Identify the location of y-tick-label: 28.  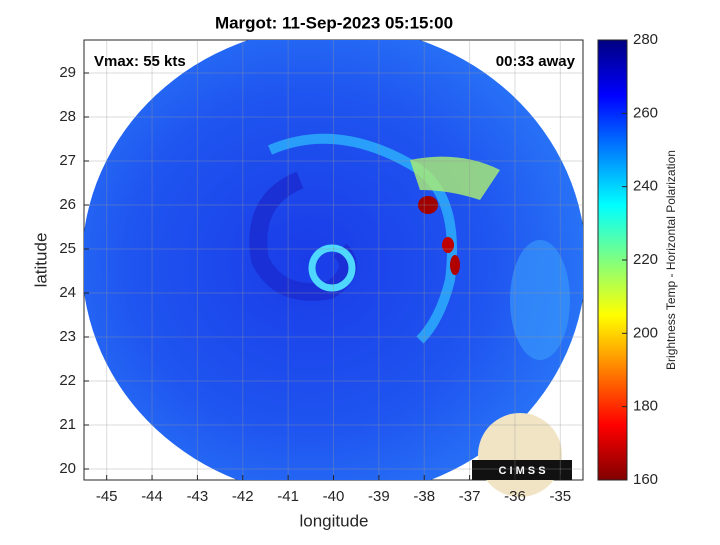
(67, 116).